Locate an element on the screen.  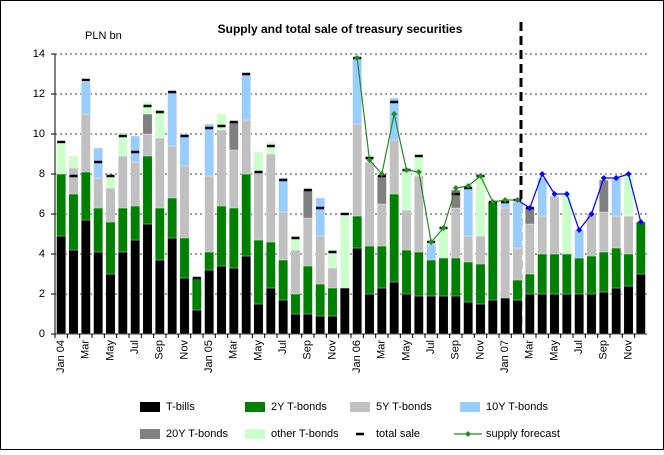
y-tick-label: 0 is located at coordinates (42, 334).